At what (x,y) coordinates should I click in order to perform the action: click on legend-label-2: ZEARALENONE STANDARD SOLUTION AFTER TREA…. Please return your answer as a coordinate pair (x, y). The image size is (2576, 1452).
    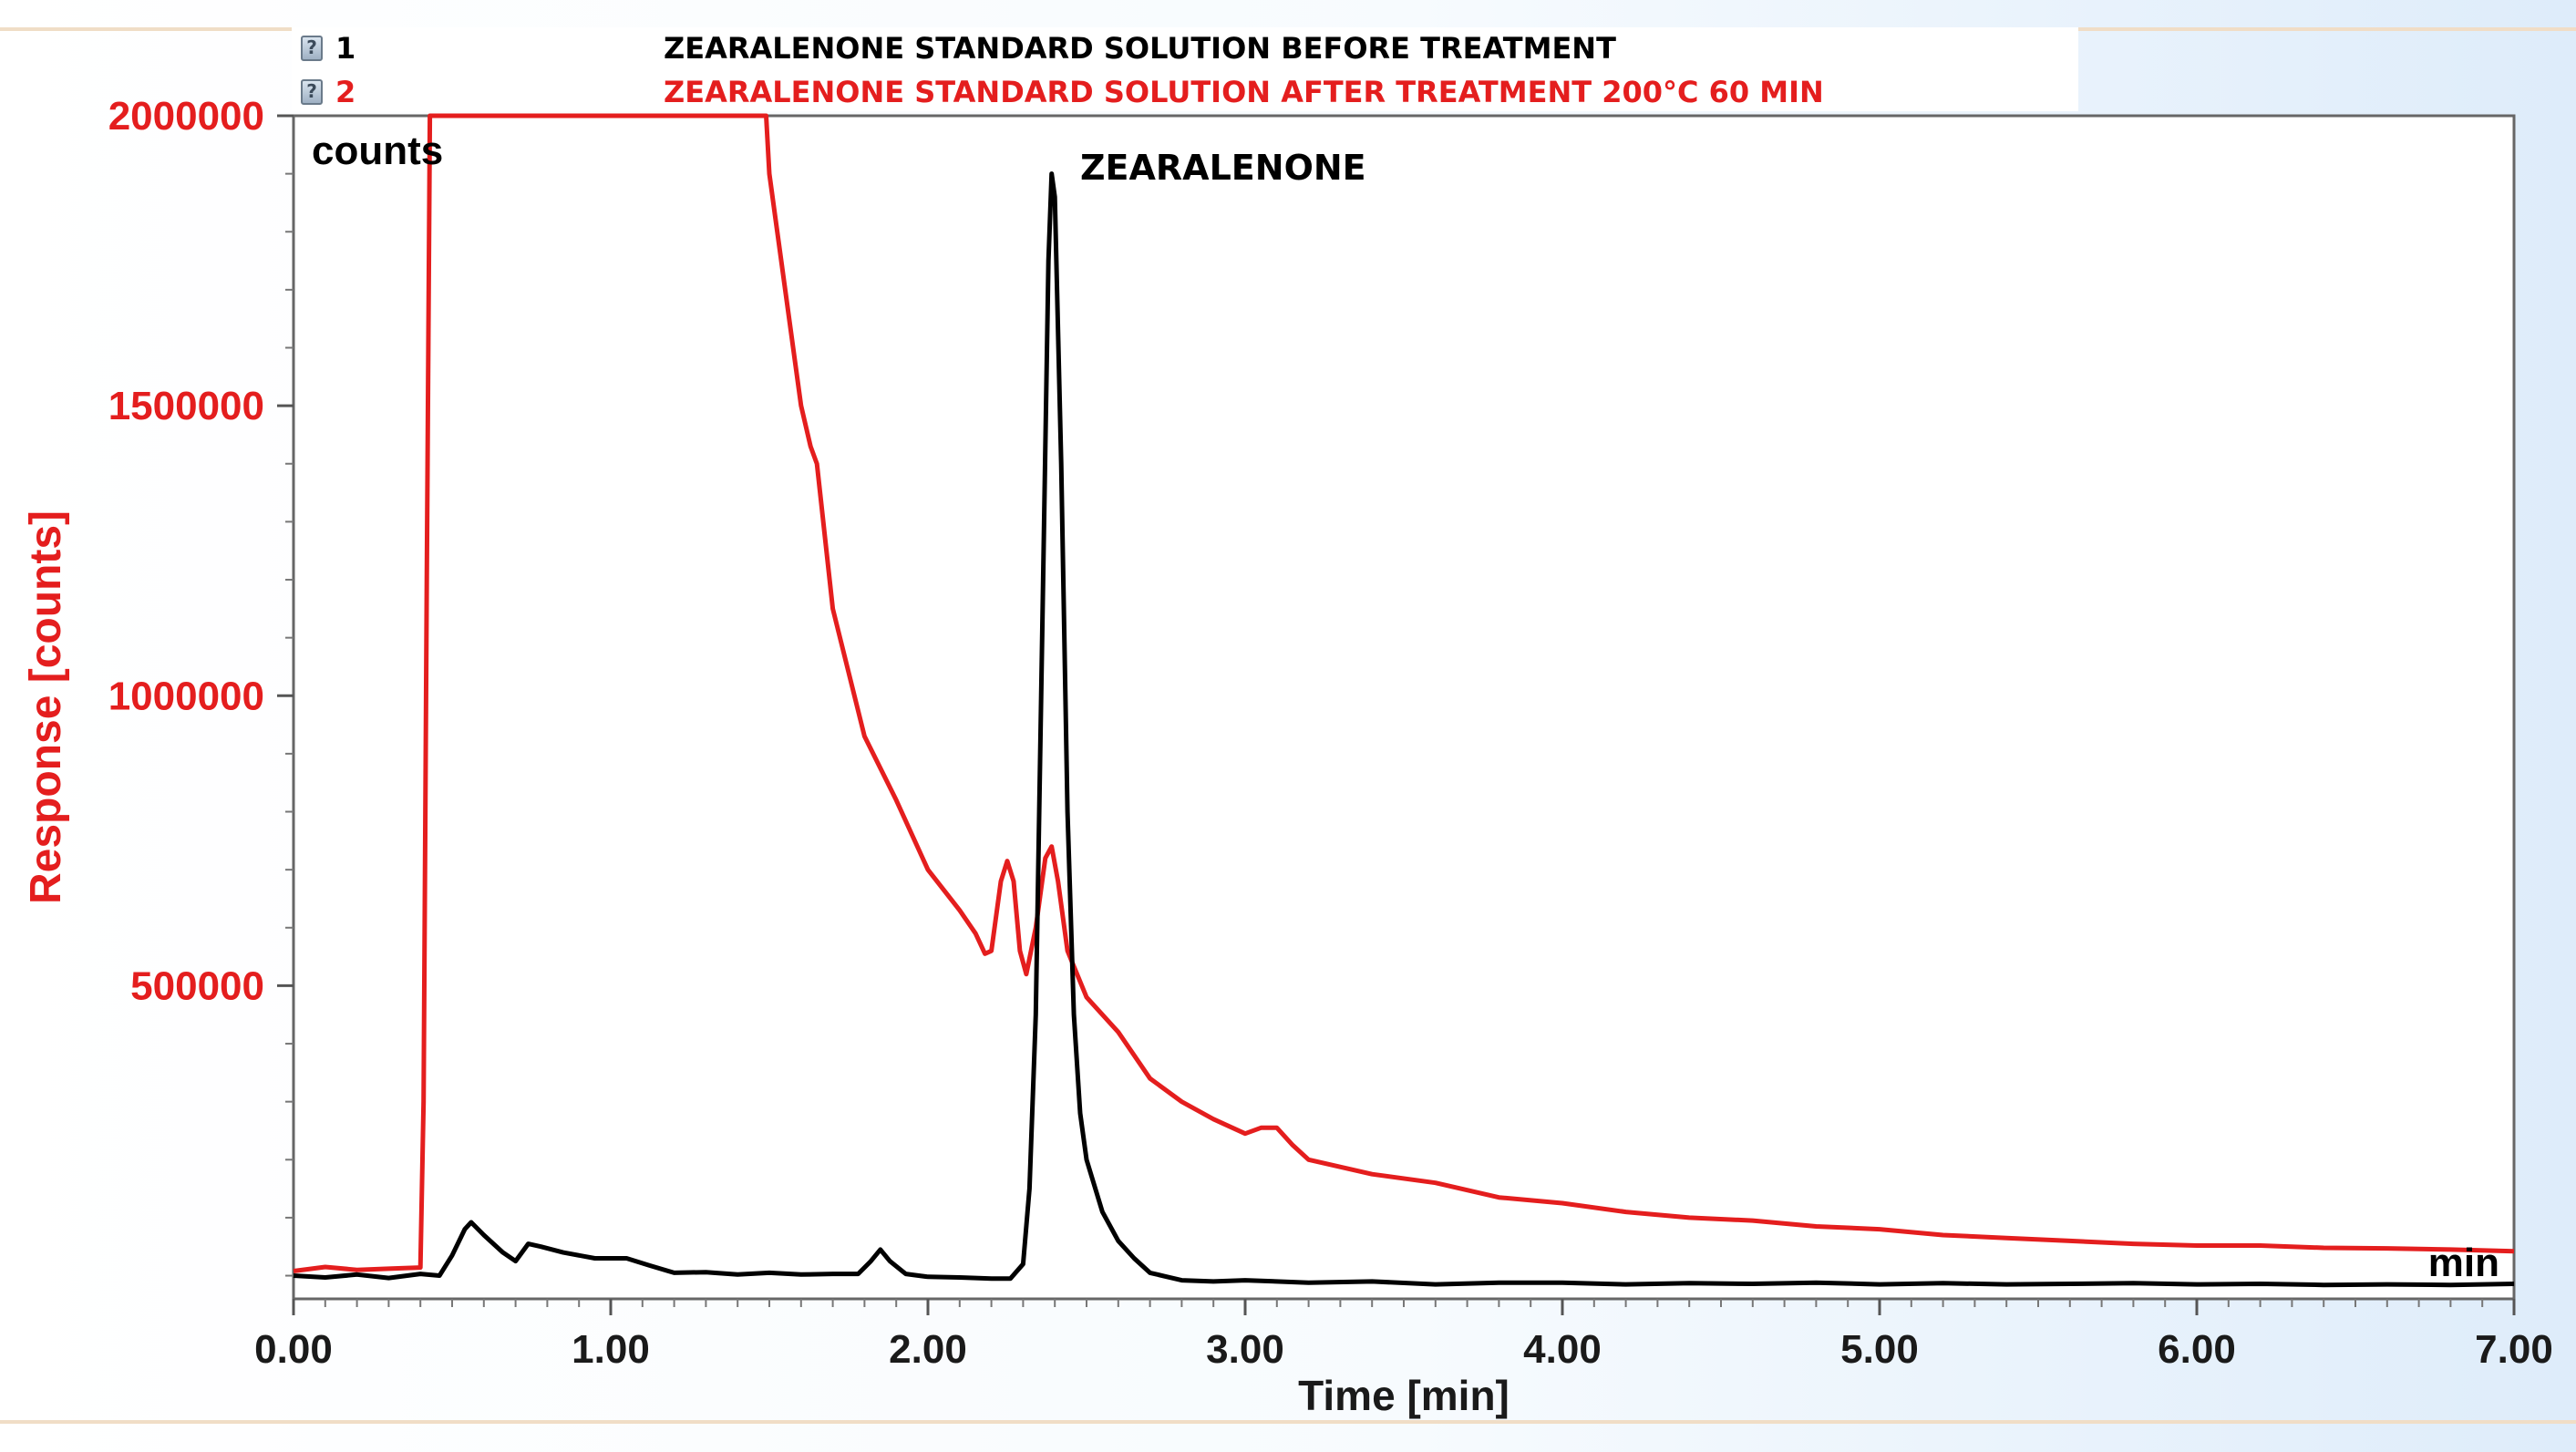
    Looking at the image, I should click on (1244, 92).